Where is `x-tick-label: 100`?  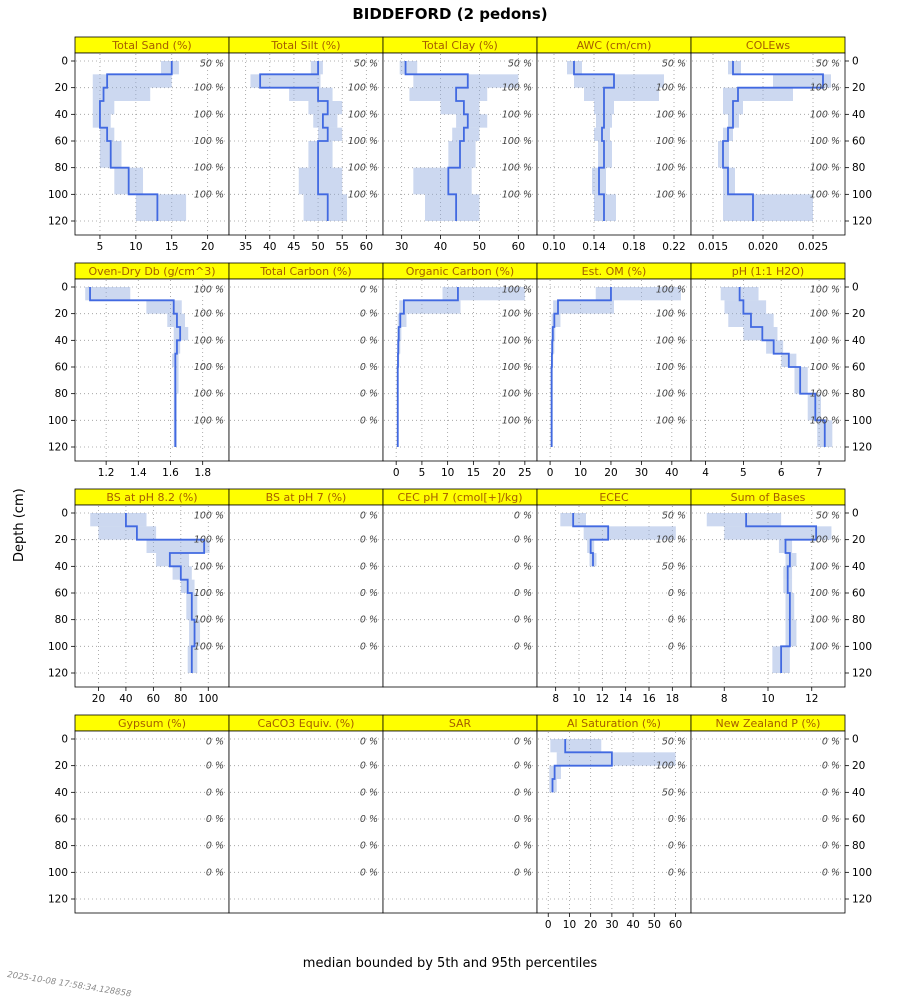 x-tick-label: 100 is located at coordinates (208, 699).